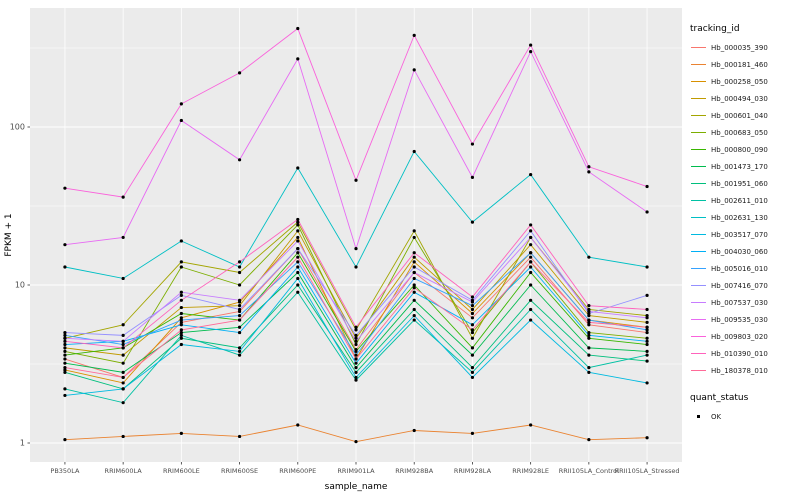  Describe the element at coordinates (745, 115) in the screenshot. I see `legend-item: Hb_000601_040` at that location.